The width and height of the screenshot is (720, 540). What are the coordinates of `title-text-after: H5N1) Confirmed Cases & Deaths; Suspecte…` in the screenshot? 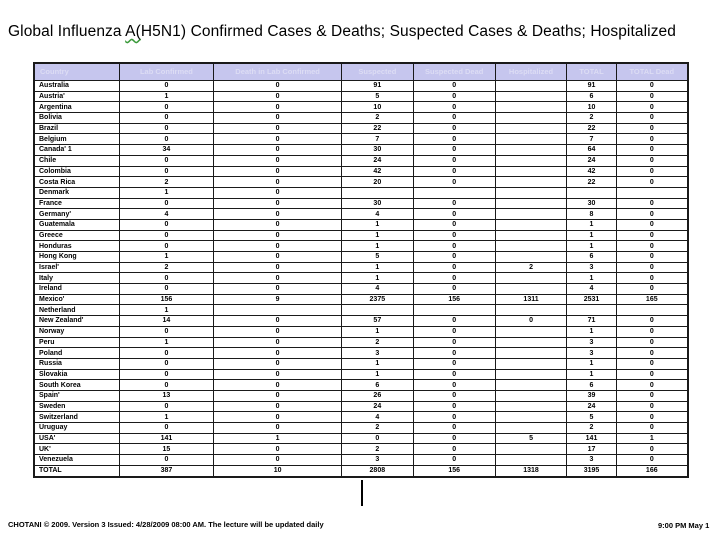 It's located at (408, 31).